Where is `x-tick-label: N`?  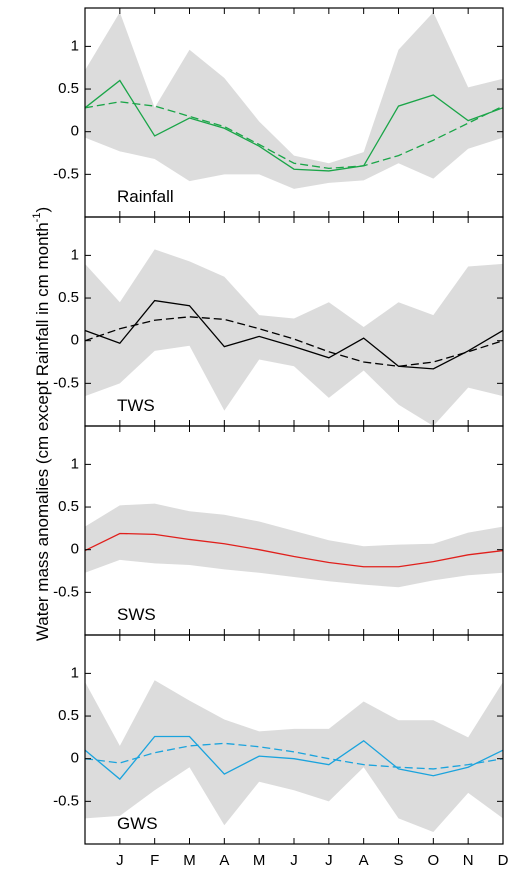
x-tick-label: N is located at coordinates (468, 860).